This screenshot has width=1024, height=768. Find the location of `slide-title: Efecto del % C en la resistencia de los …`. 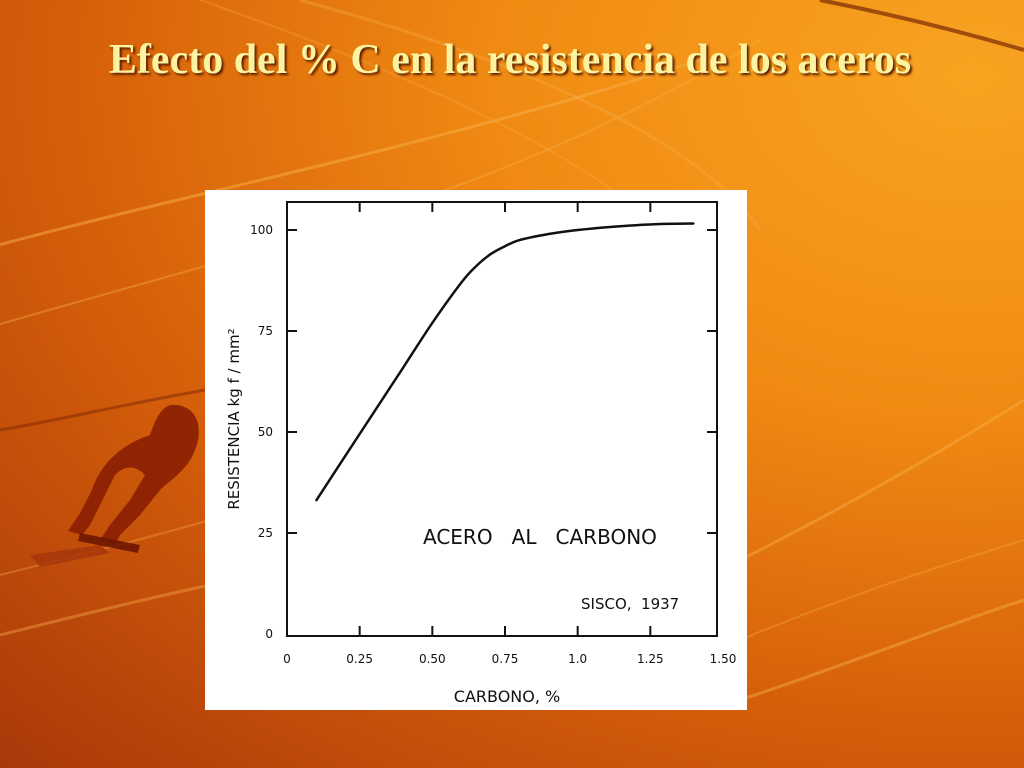

slide-title: Efecto del % C en la resistencia de los … is located at coordinates (510, 60).